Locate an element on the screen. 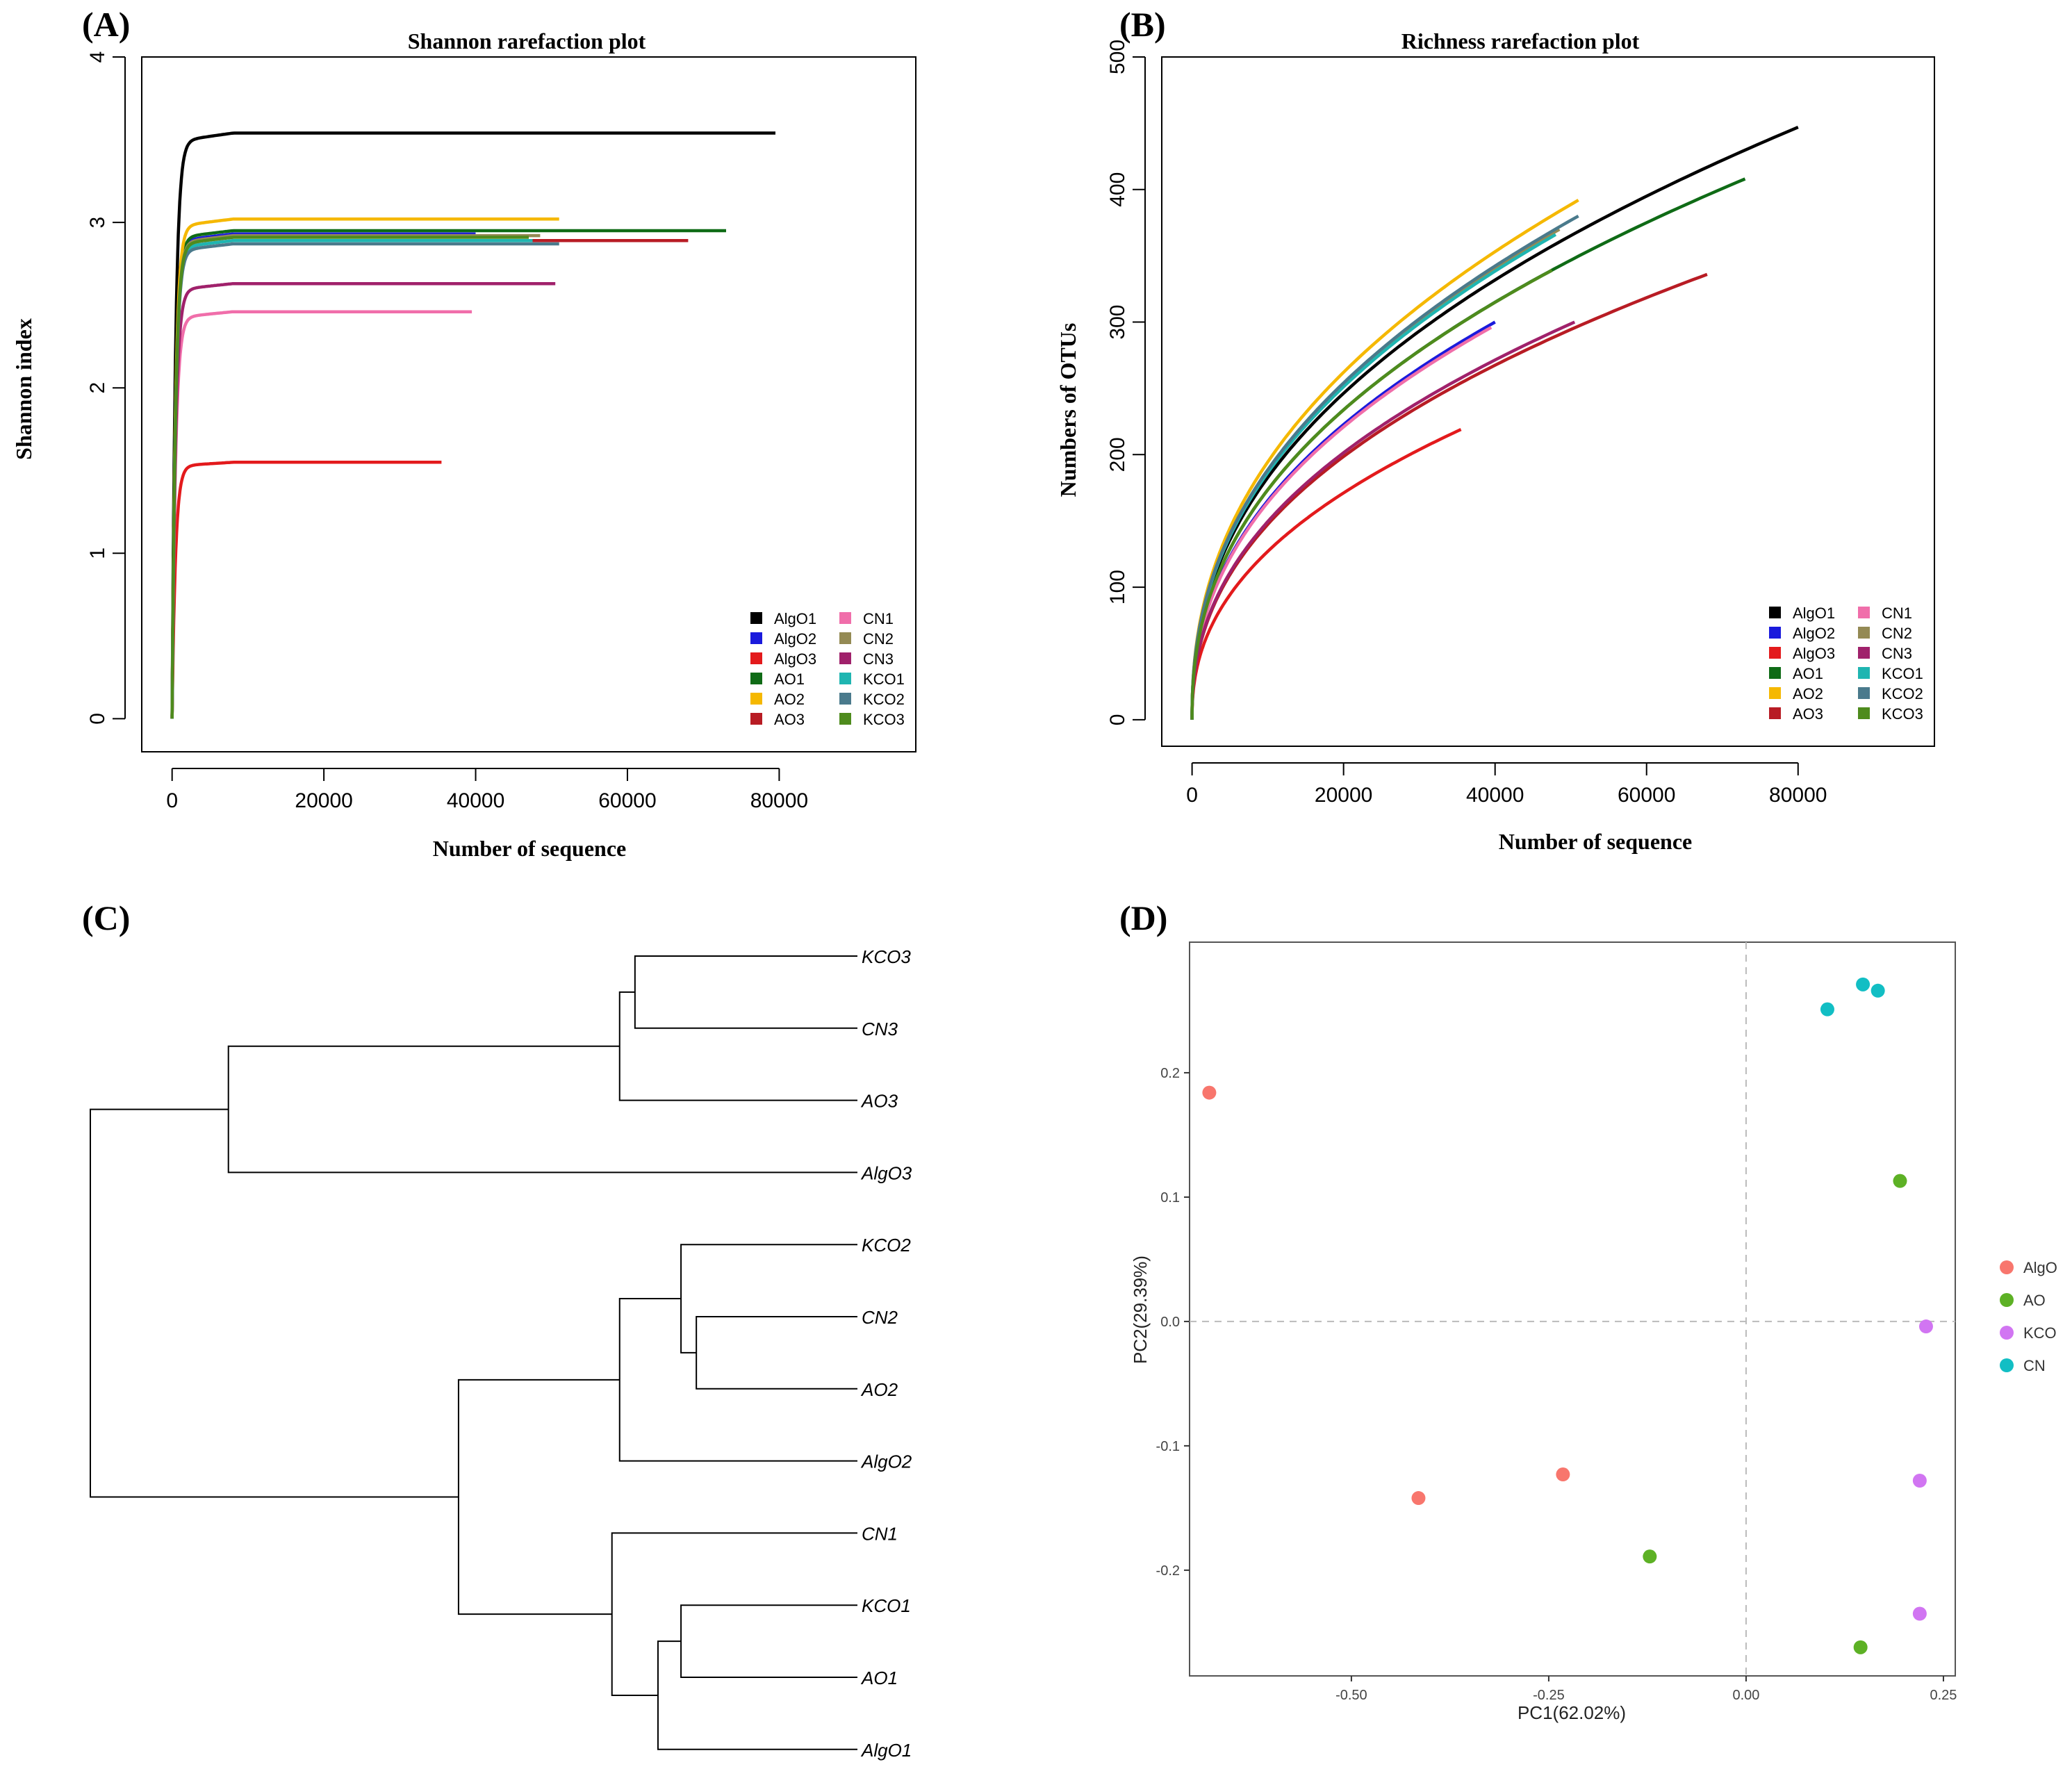 Image resolution: width=2072 pixels, height=1769 pixels. legend-label-kco1-a: KCO1 is located at coordinates (884, 679).